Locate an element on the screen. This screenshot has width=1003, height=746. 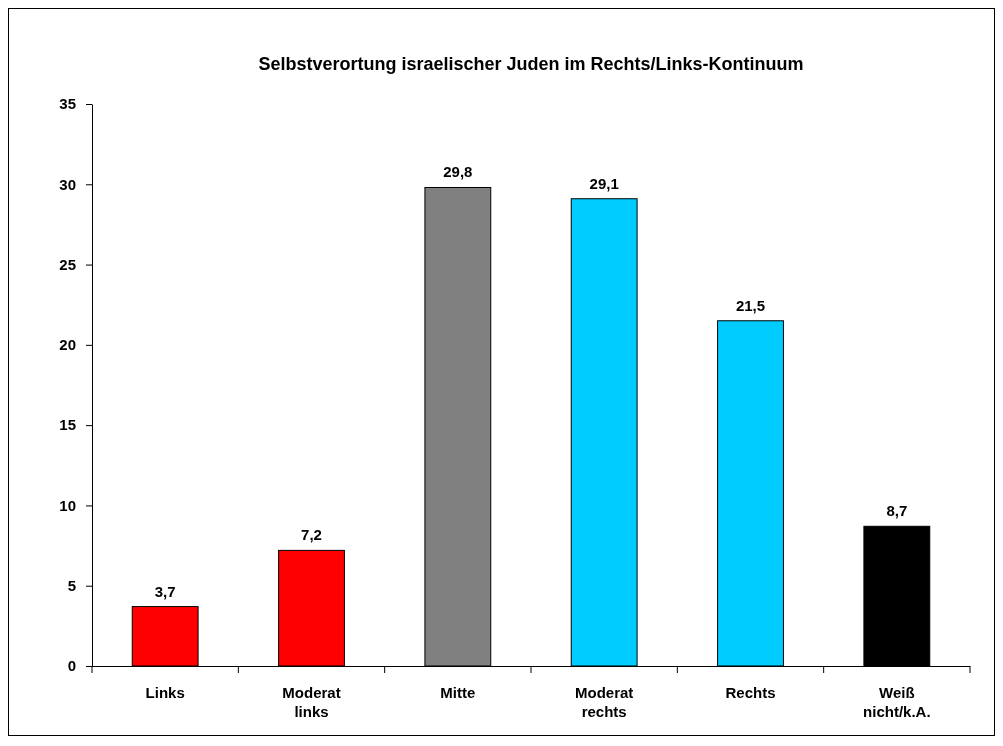
x-tick-label: Moderat rechts is located at coordinates (604, 702).